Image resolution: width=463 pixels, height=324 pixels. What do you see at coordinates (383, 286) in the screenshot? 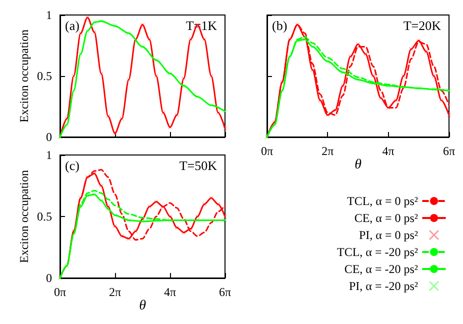
I see `legend-label: PI, α = -20 ps²` at bounding box center [383, 286].